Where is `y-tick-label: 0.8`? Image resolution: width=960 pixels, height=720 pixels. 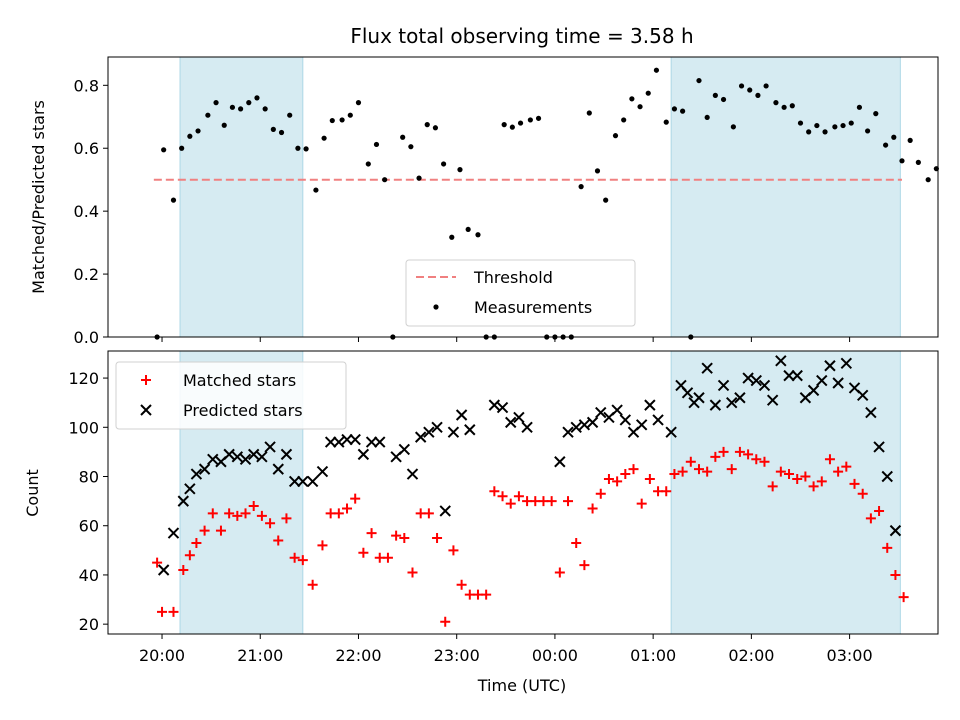
y-tick-label: 0.8 is located at coordinates (86, 85).